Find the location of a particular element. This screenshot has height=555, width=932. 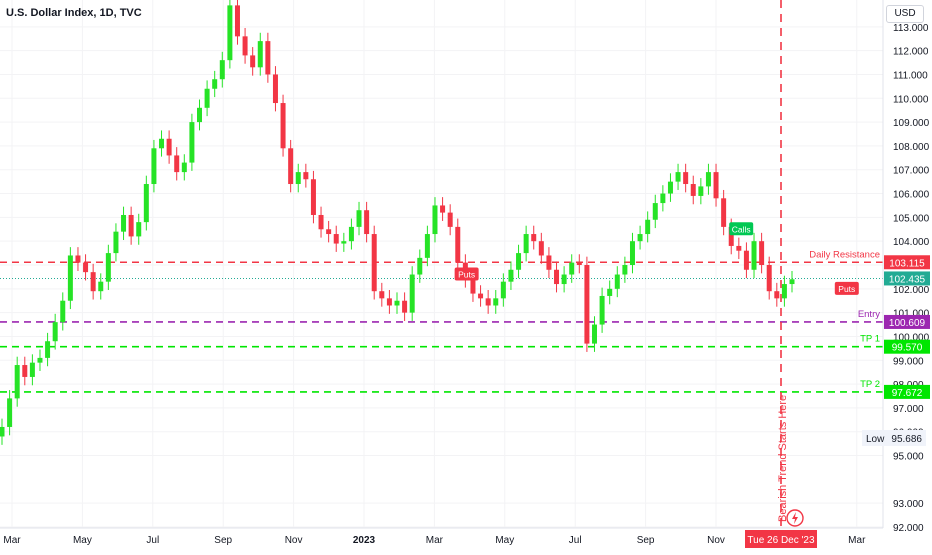

event-date-label: Tue 26 Dec '23 is located at coordinates (781, 540).